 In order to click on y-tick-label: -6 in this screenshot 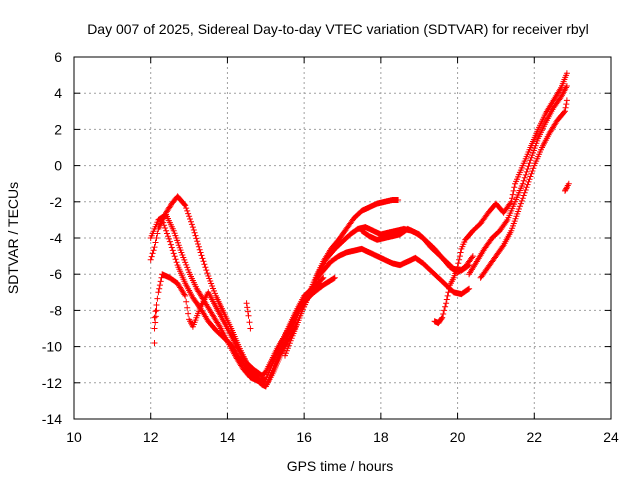, I will do `click(56, 274)`.